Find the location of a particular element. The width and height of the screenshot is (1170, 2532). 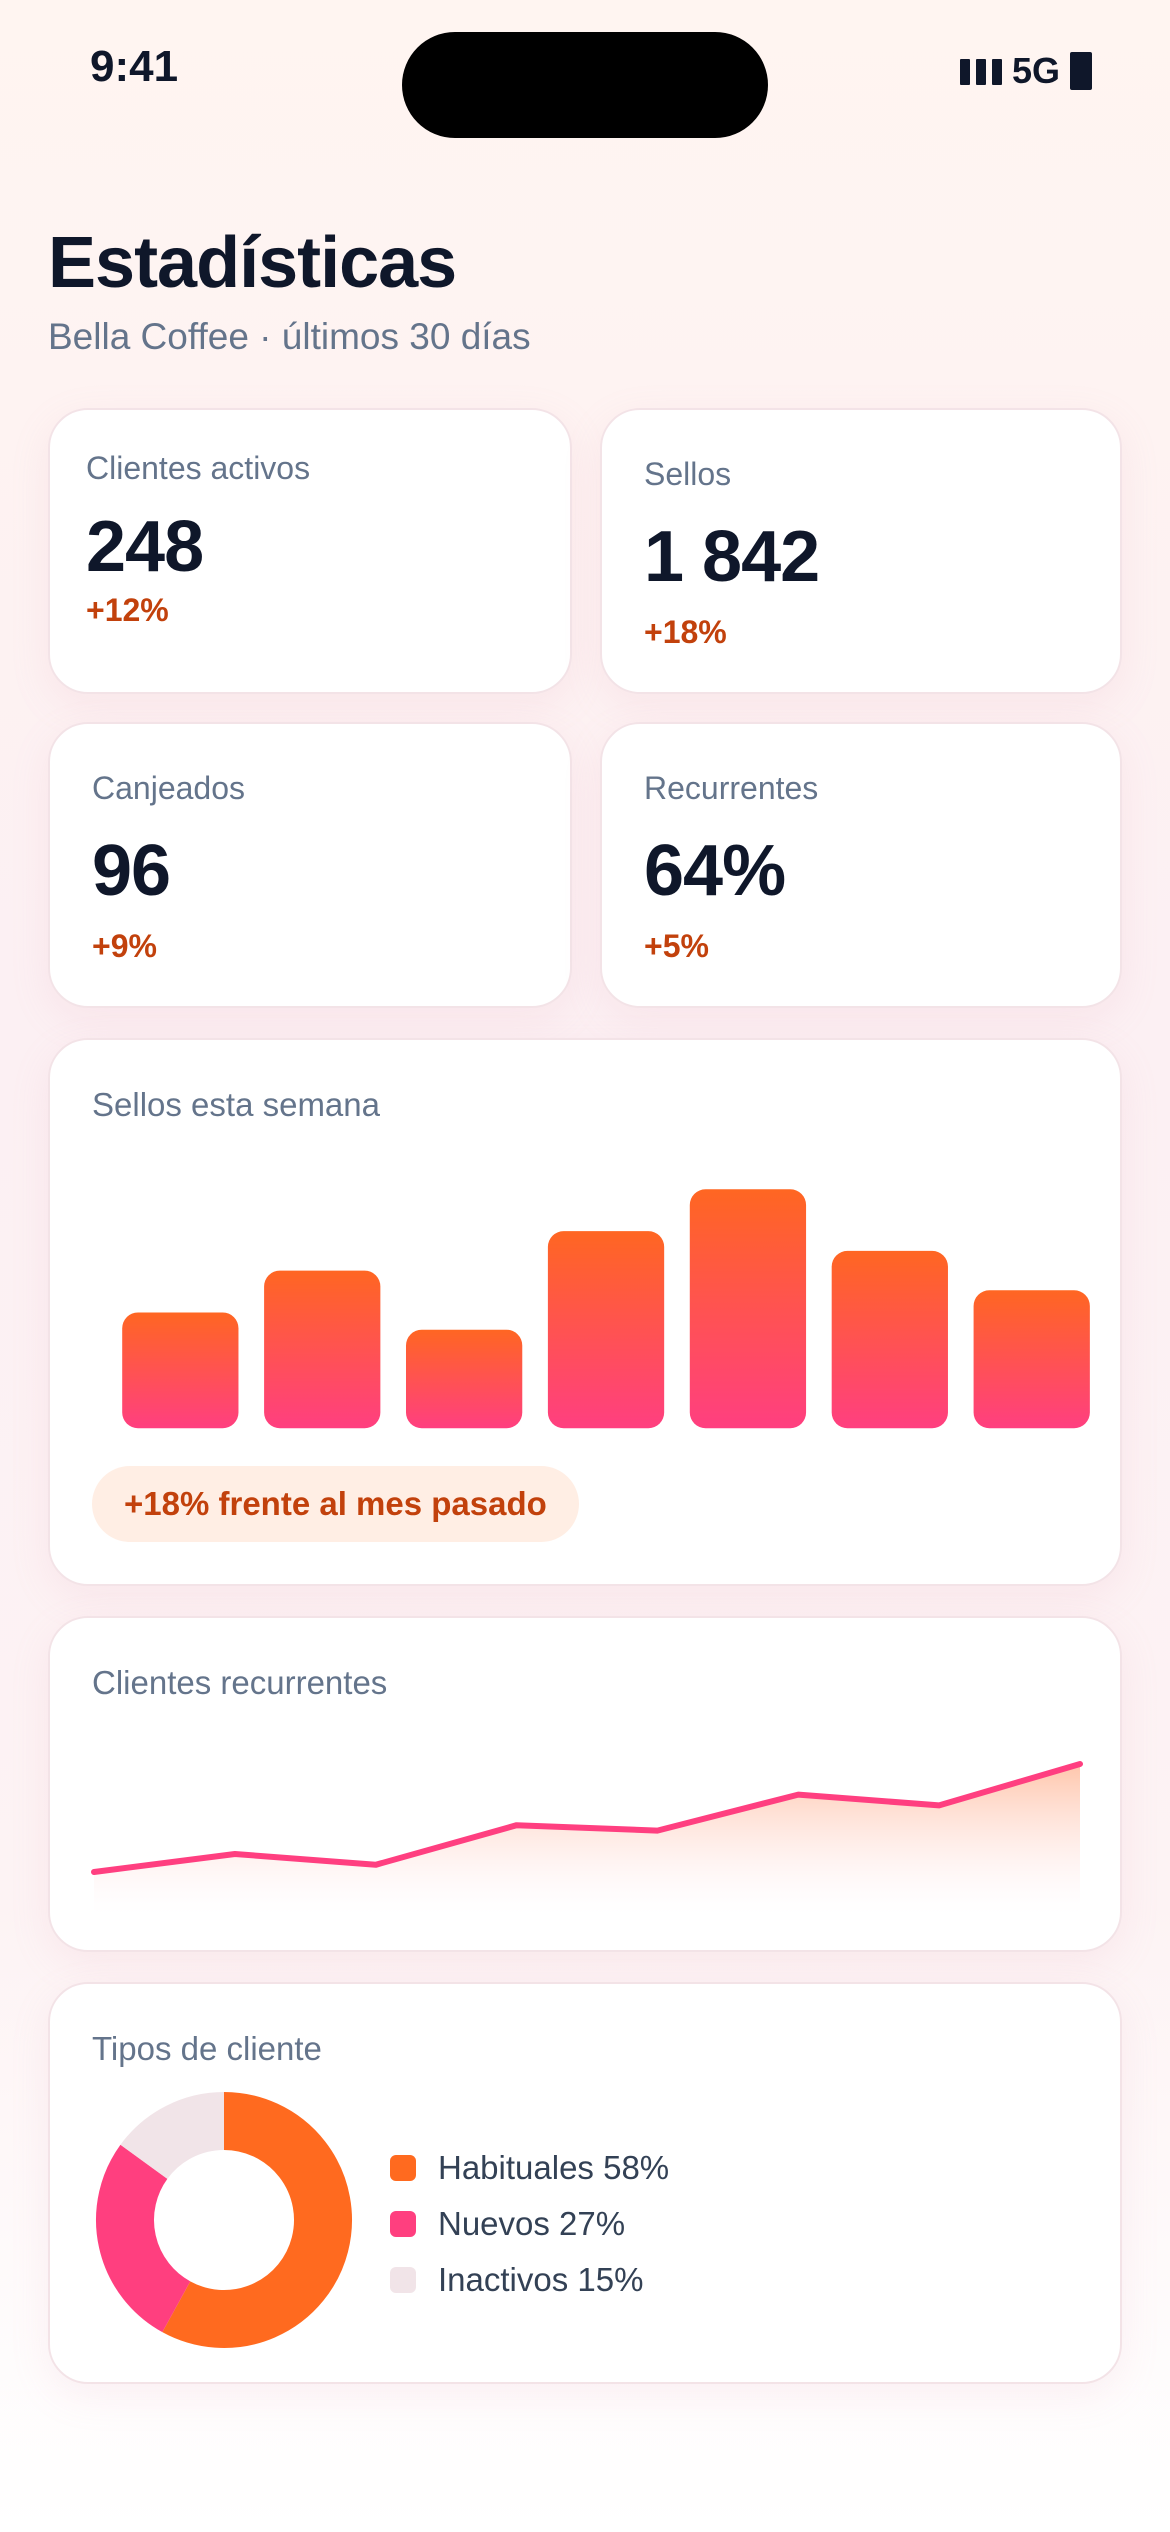

stat-card-recurring: Recurrentes 64% +5% is located at coordinates (861, 865).